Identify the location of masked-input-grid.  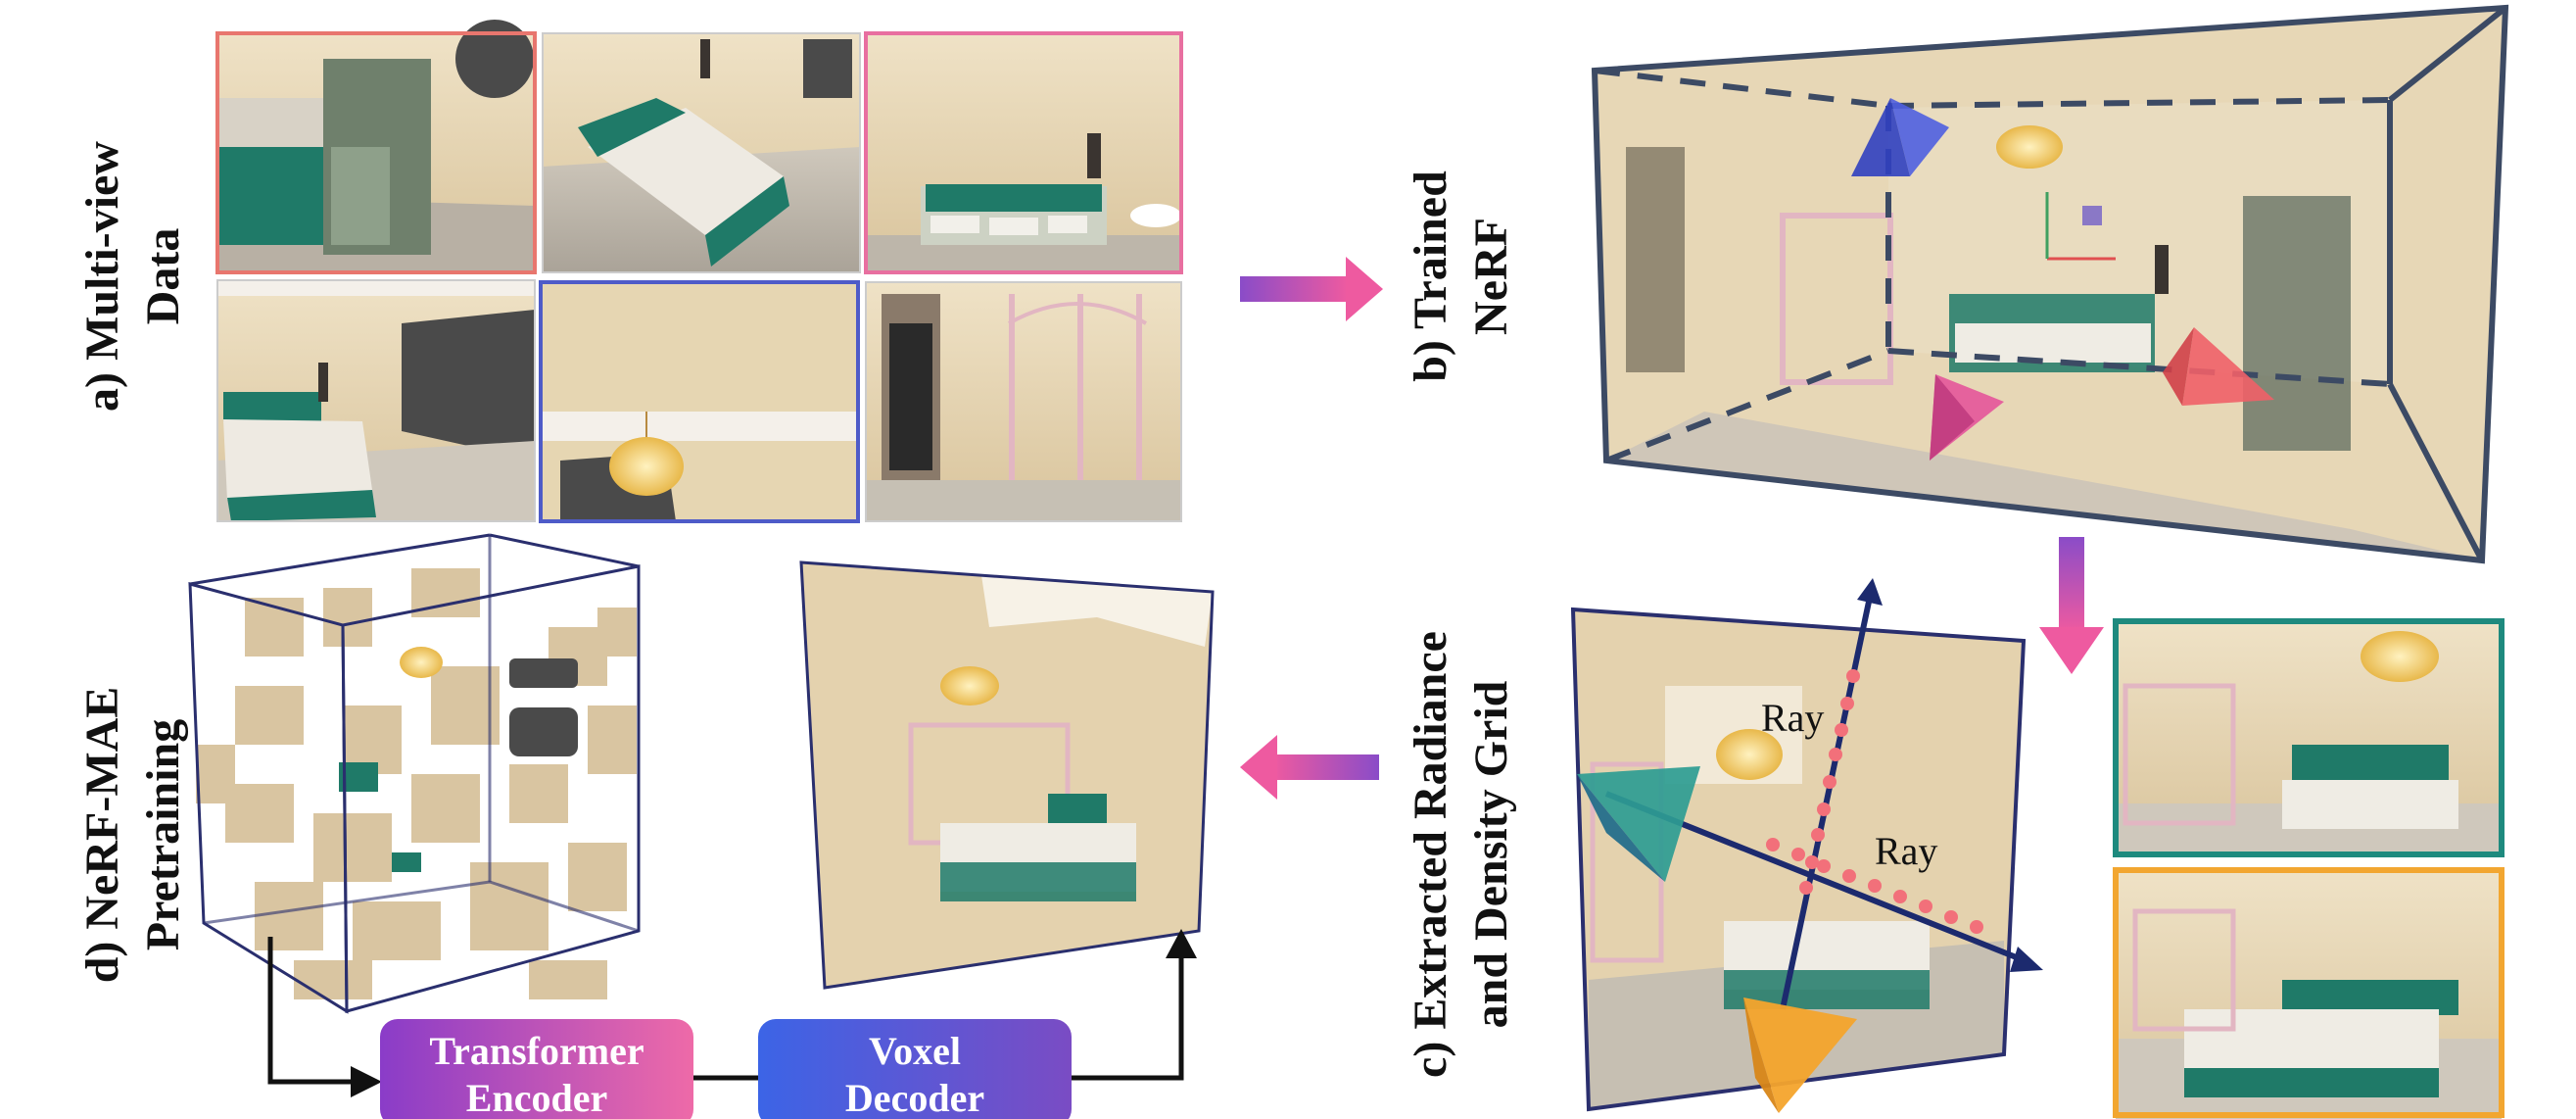
(414, 773).